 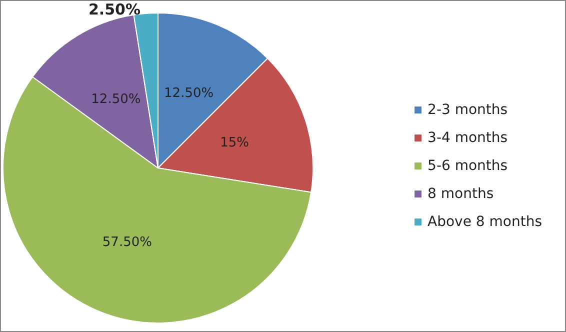 I want to click on data-label: 2.50%, so click(x=114, y=9).